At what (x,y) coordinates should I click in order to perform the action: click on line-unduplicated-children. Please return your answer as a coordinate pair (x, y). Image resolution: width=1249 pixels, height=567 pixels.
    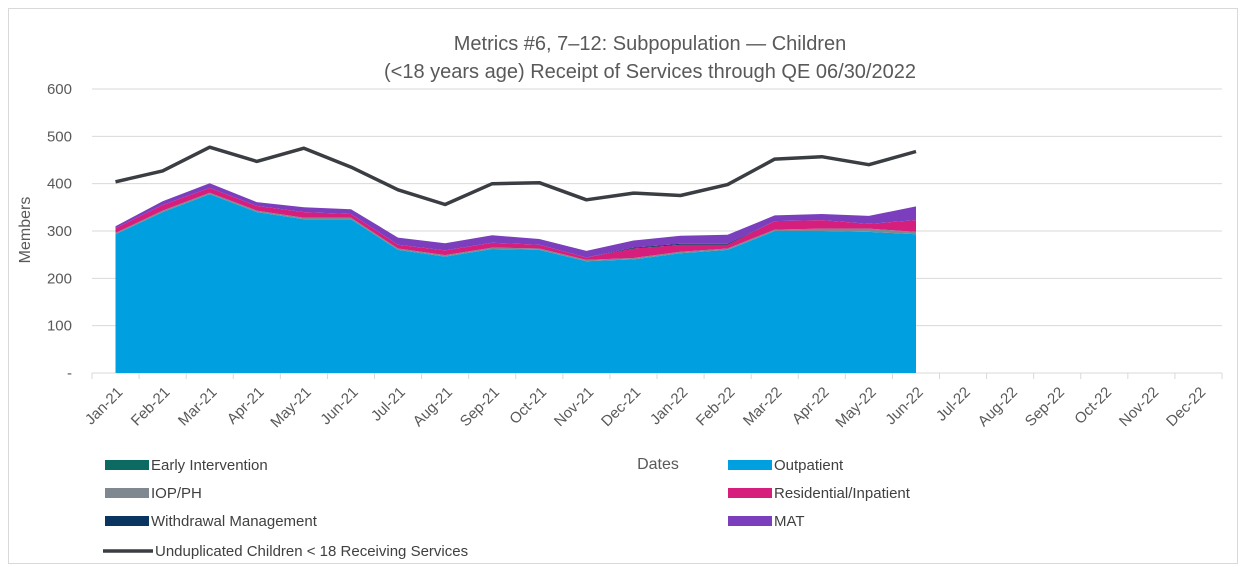
    Looking at the image, I should click on (516, 176).